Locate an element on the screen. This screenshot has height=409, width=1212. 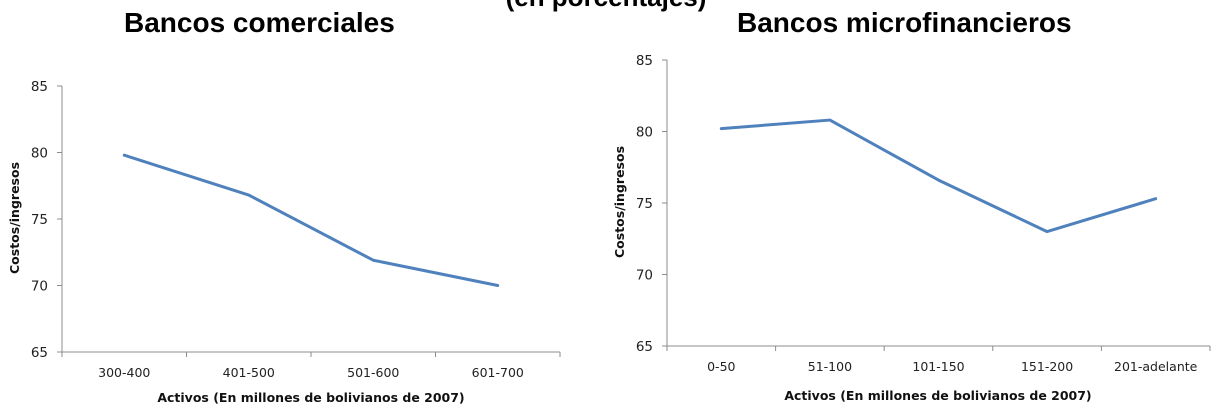
x-tick-label: 501-600 is located at coordinates (373, 372).